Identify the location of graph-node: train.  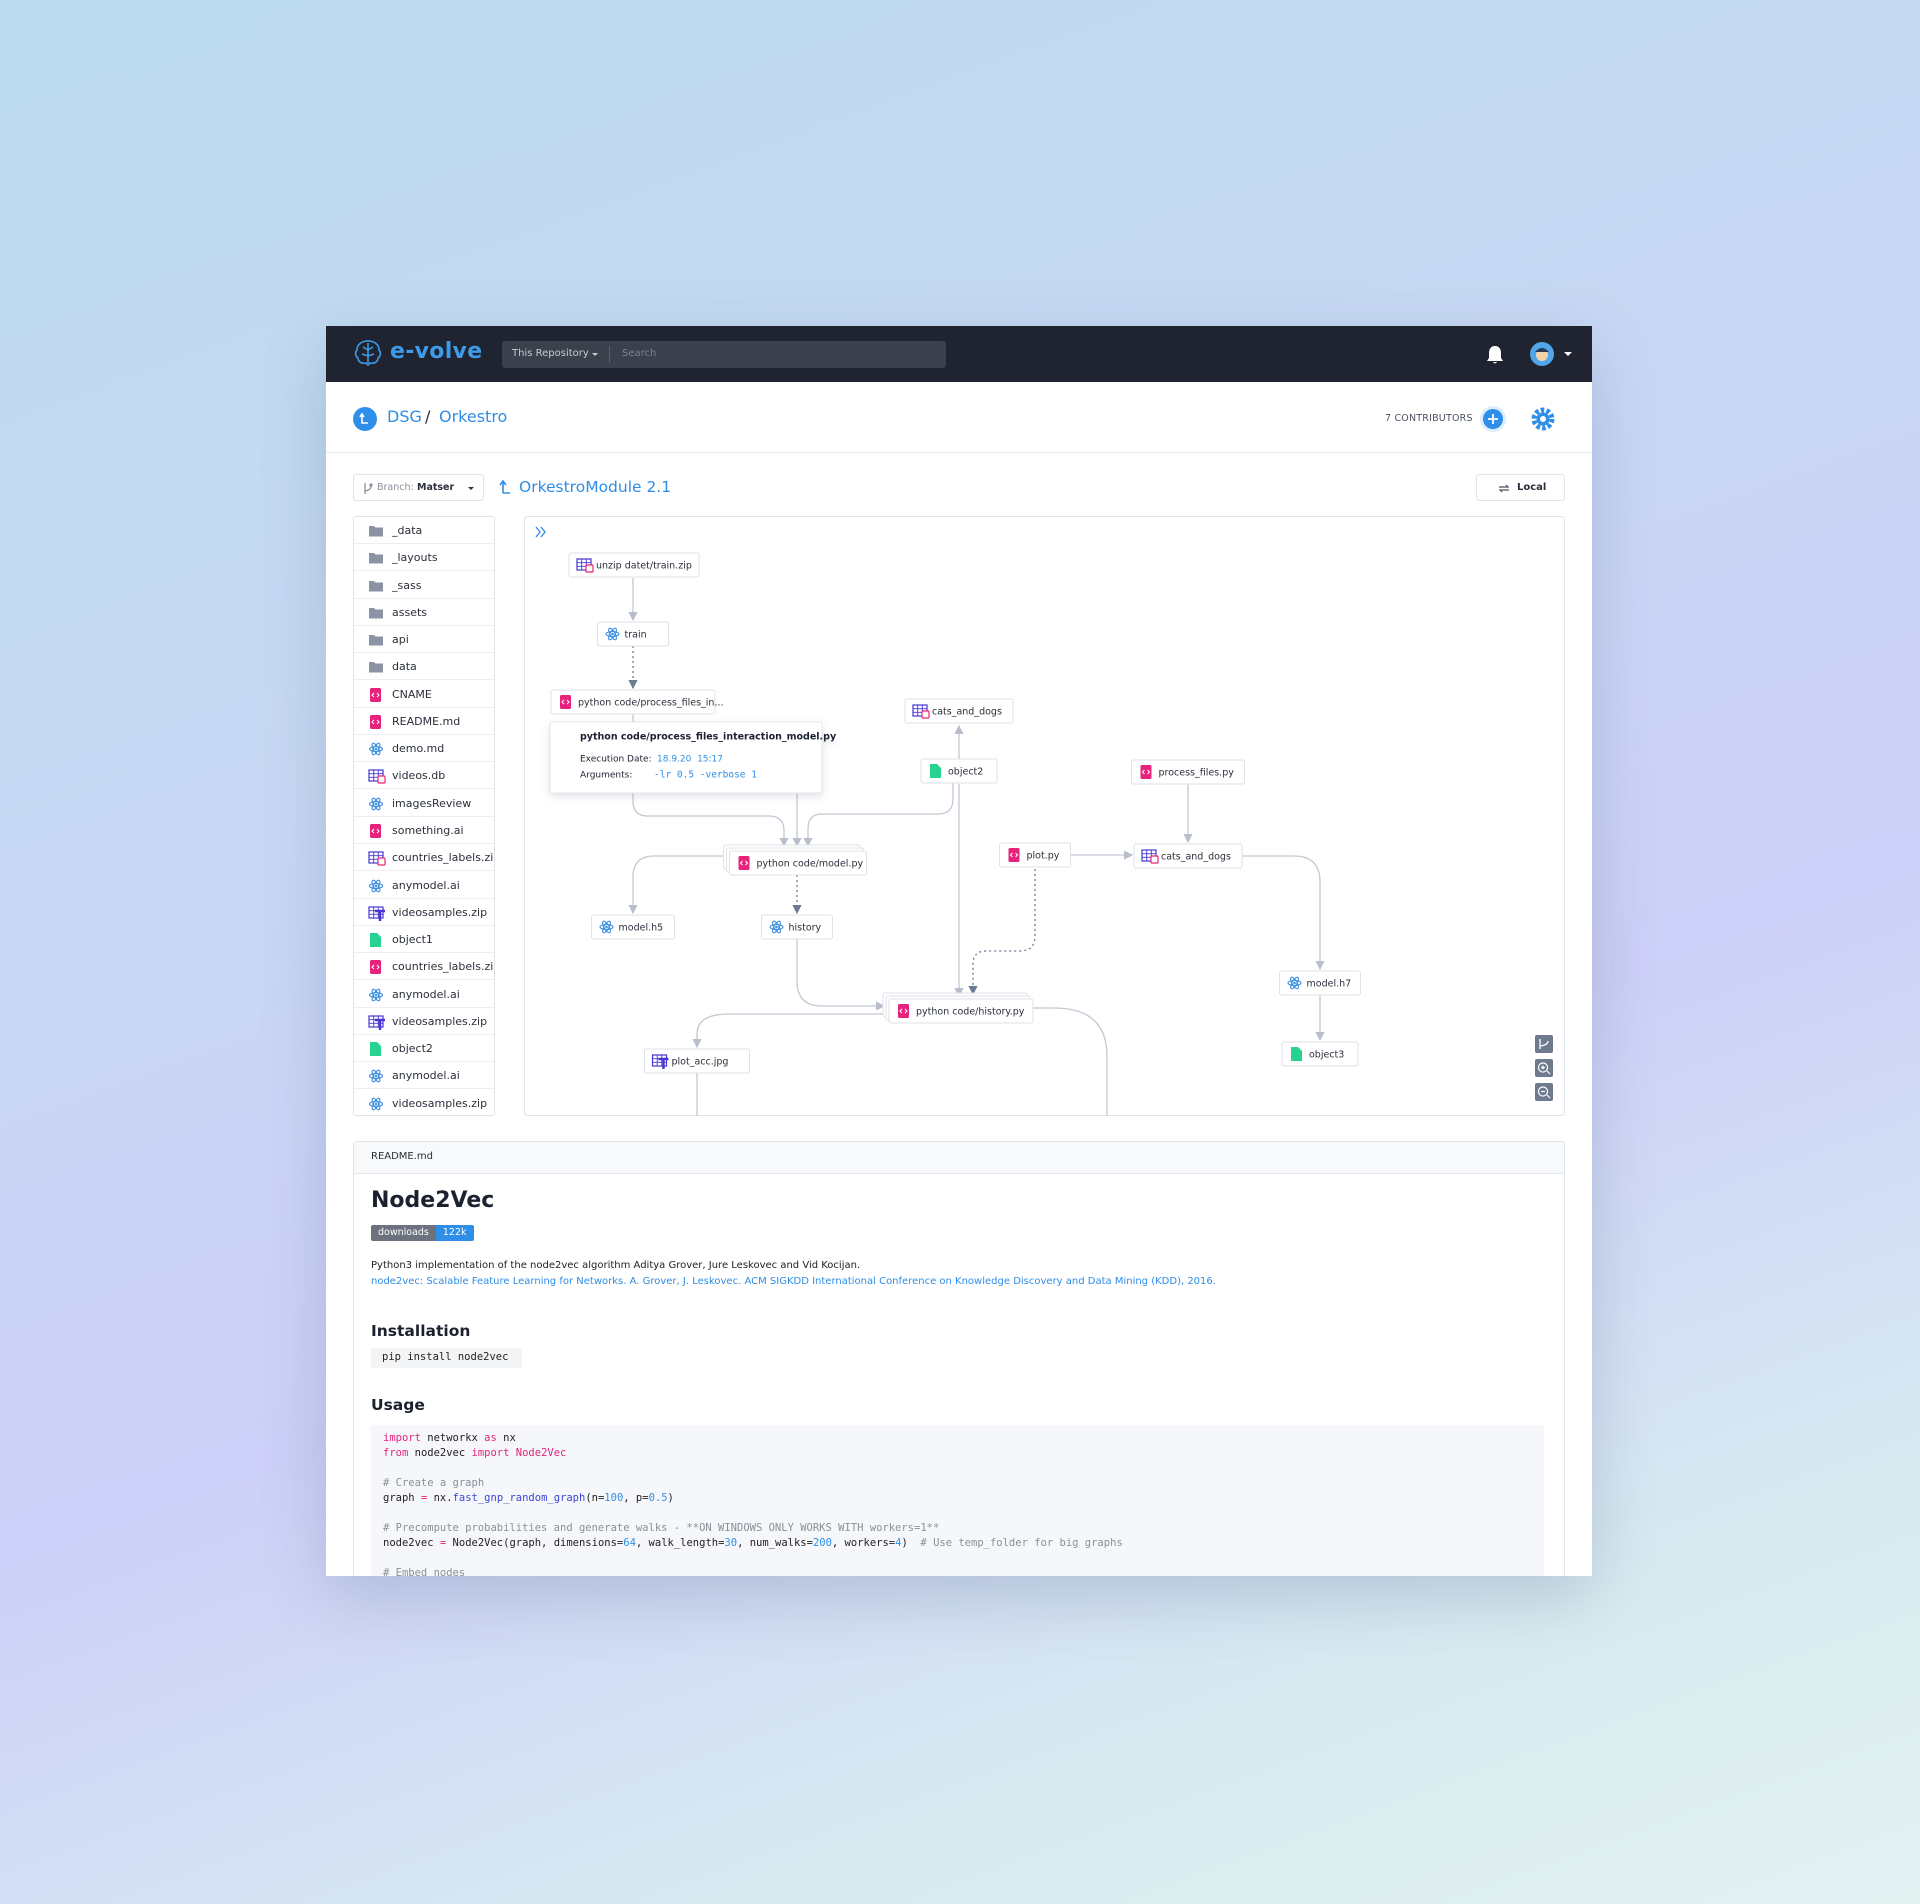
(633, 634).